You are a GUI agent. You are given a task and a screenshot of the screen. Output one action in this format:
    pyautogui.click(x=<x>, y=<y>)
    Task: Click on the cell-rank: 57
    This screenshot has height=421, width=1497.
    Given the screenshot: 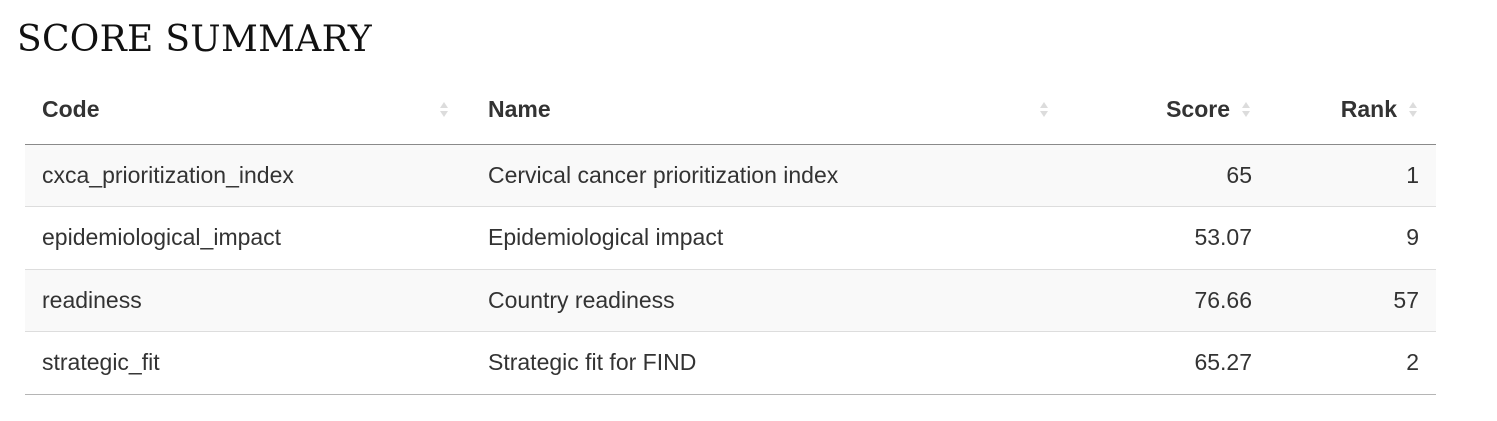 What is the action you would take?
    pyautogui.click(x=1352, y=300)
    